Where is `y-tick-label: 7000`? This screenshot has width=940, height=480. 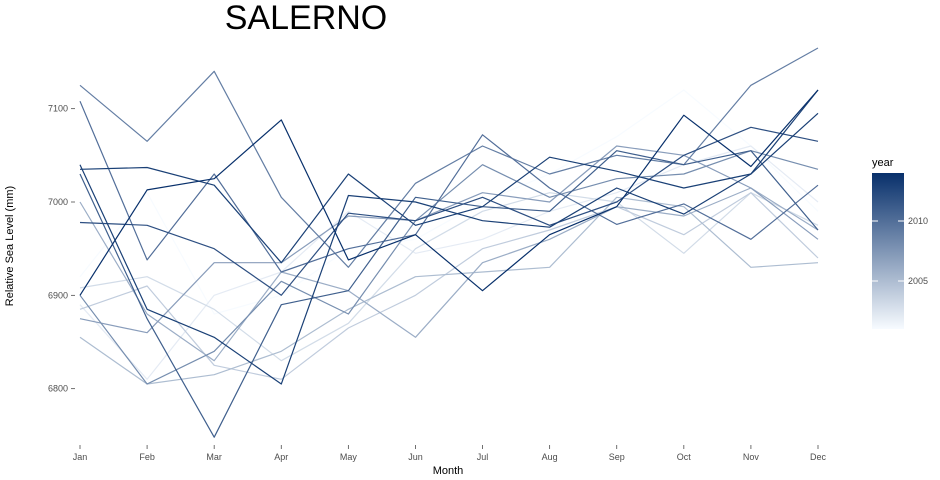 y-tick-label: 7000 is located at coordinates (58, 202).